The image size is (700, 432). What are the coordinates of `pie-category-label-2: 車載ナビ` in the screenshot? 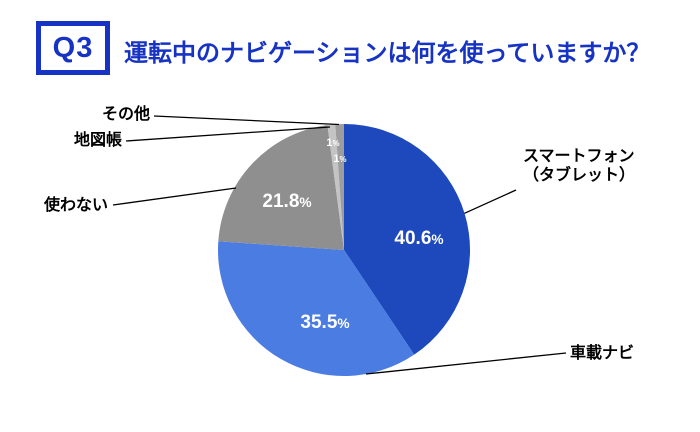 It's located at (602, 353).